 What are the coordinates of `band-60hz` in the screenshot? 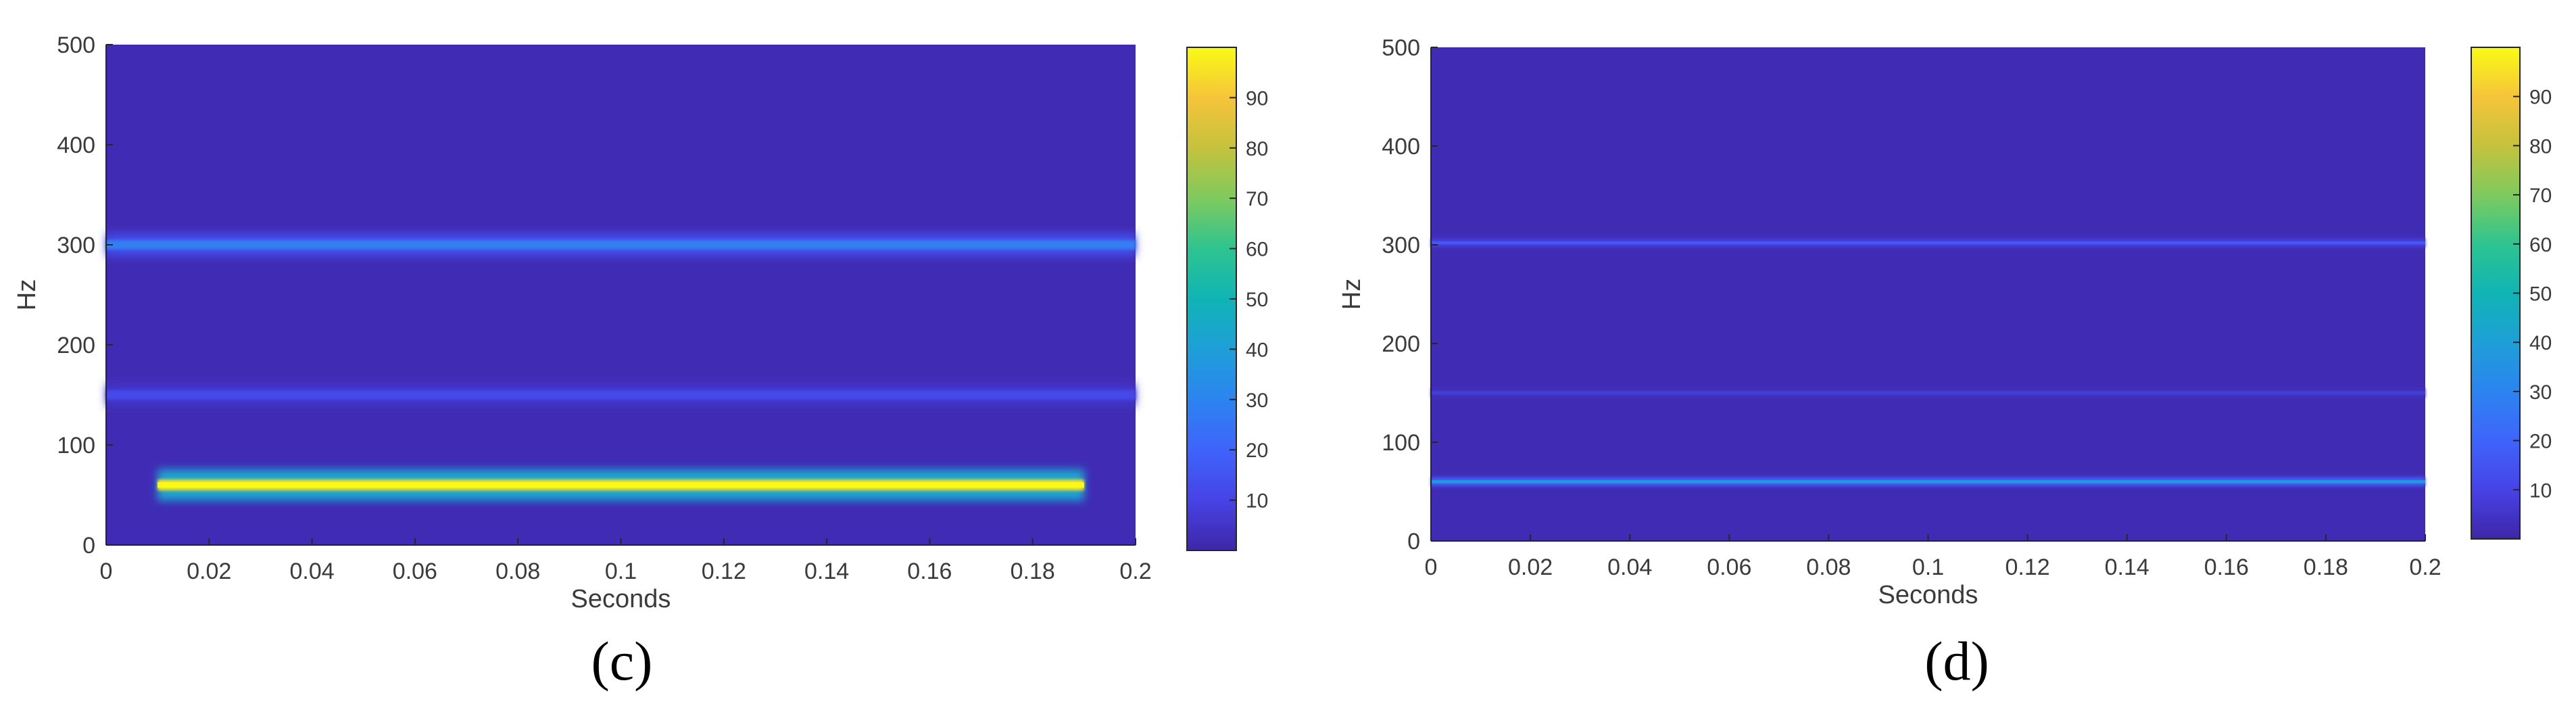 It's located at (1928, 481).